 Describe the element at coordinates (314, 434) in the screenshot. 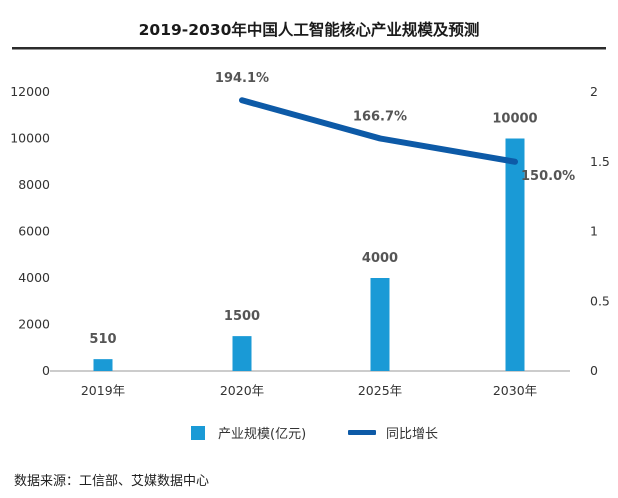

I see `legend: 产业规模(亿元) 同比增长` at that location.